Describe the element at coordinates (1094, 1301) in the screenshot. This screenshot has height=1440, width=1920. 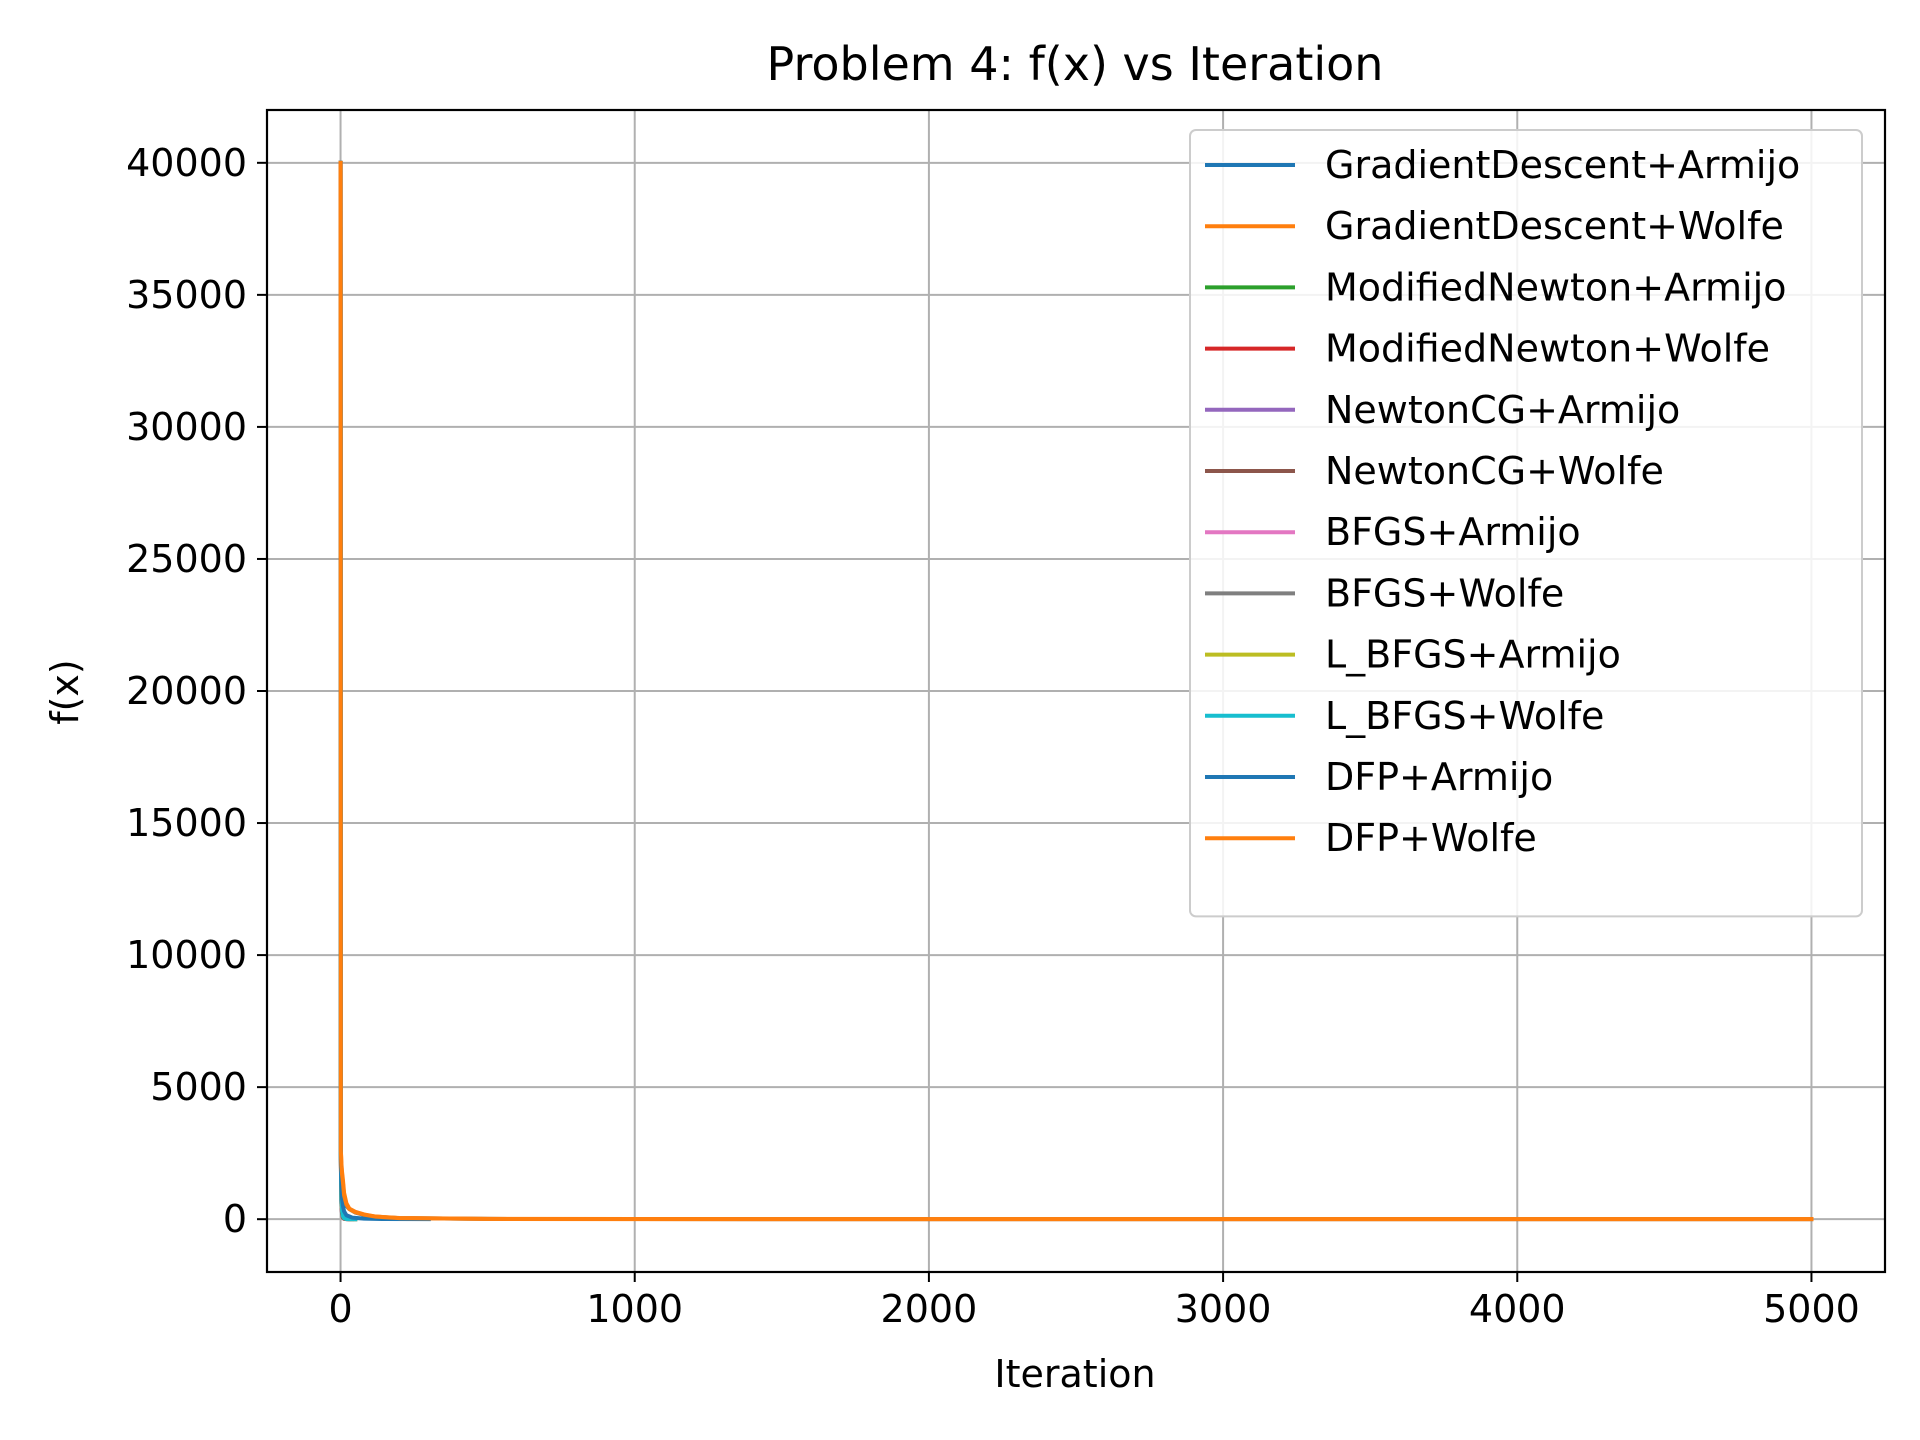
I see `x-axis: 0 1000 2000 3000 4000 5000` at that location.